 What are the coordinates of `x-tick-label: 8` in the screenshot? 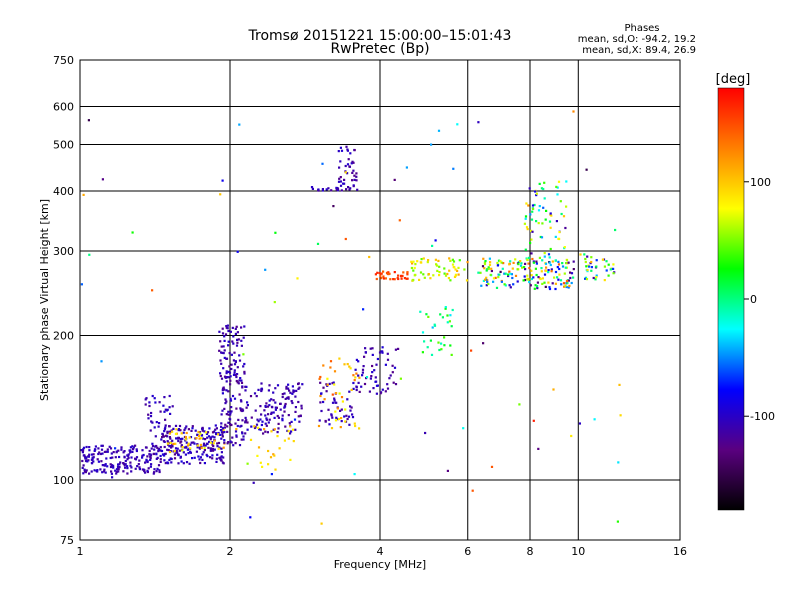 It's located at (530, 551).